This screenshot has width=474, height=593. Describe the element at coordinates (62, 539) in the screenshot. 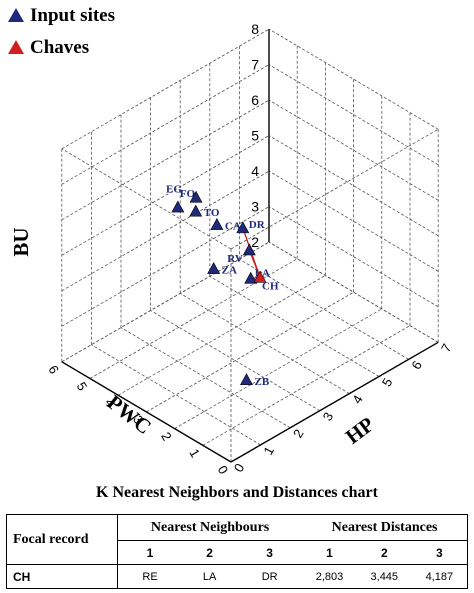

I see `focal-record-header: Focal record` at that location.